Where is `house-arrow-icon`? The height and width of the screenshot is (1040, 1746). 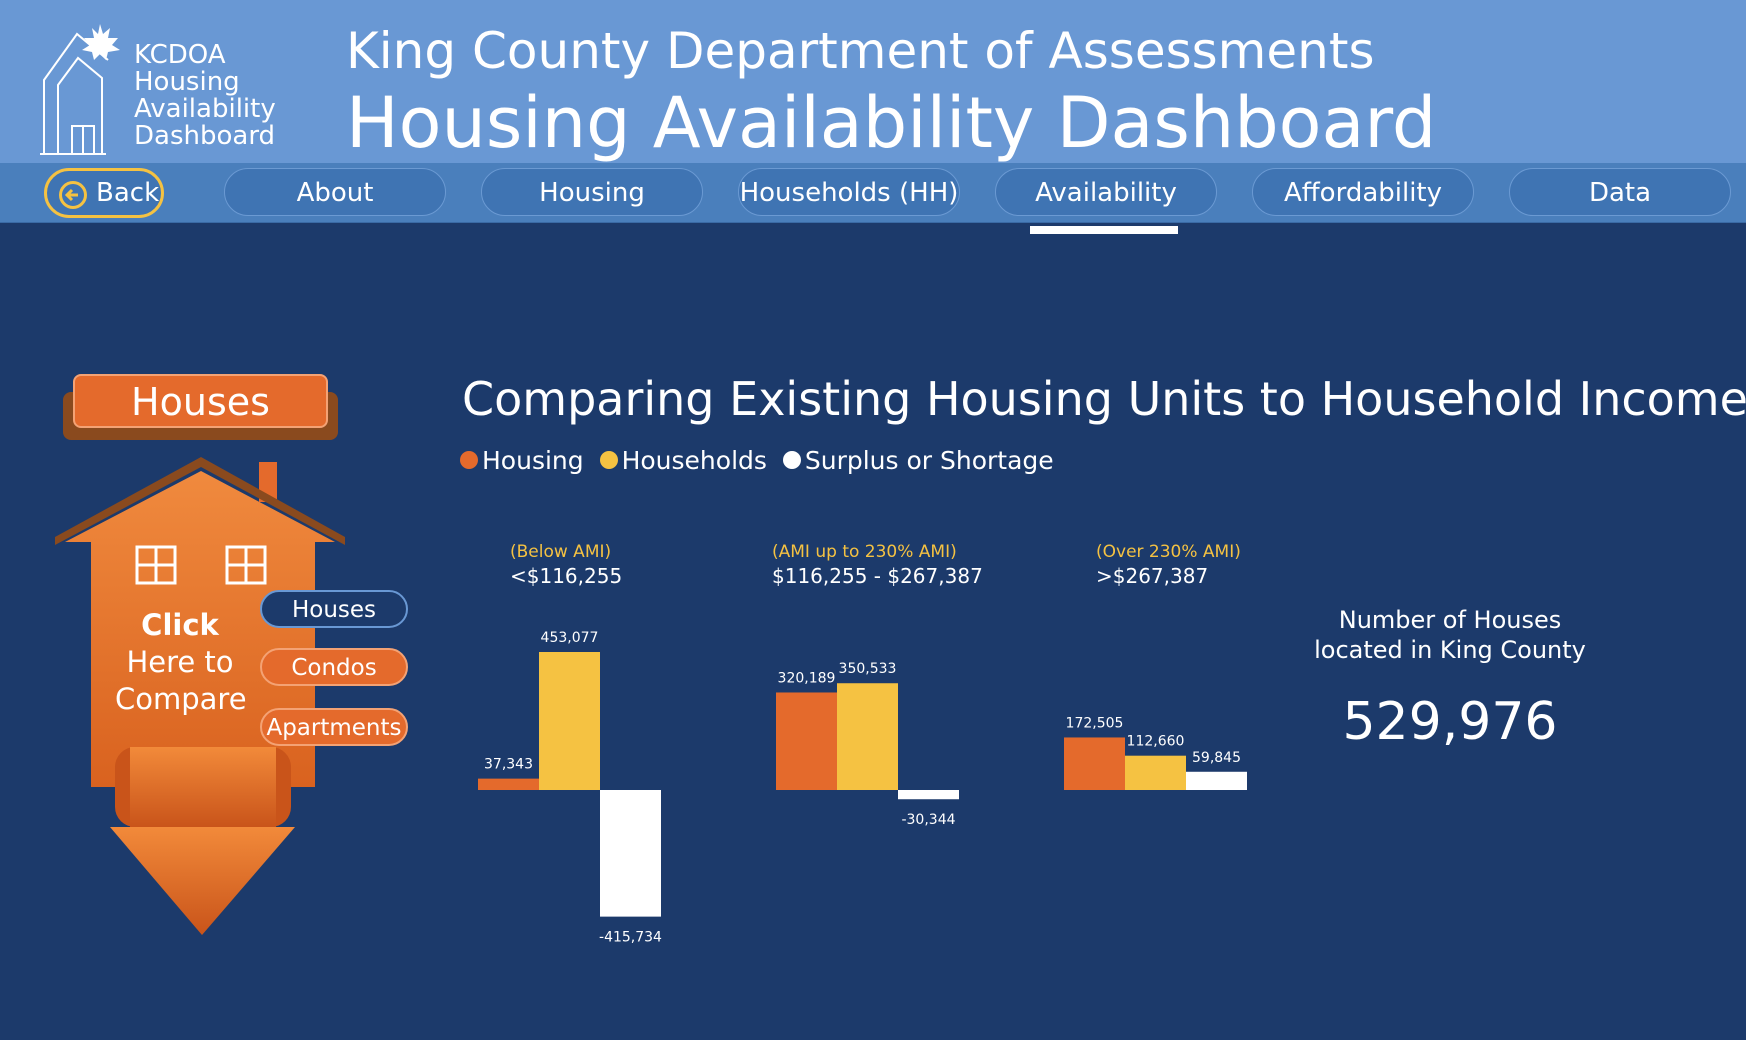
house-arrow-icon is located at coordinates (200, 696).